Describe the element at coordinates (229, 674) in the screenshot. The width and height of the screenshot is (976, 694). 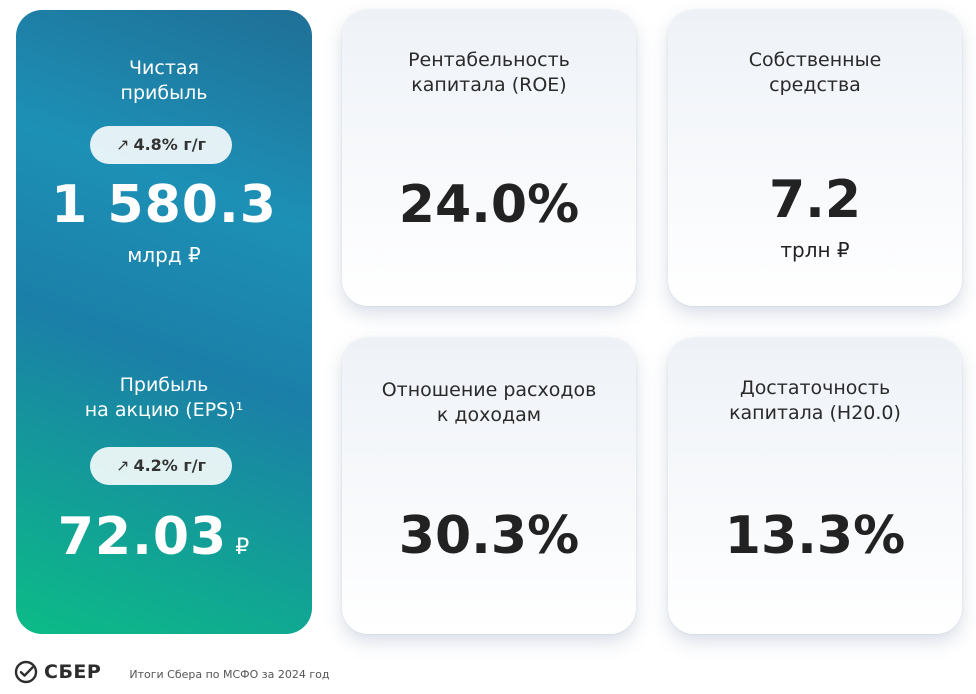
I see `footer-text: Итоги Сбера по МСФО за 2024 год` at that location.